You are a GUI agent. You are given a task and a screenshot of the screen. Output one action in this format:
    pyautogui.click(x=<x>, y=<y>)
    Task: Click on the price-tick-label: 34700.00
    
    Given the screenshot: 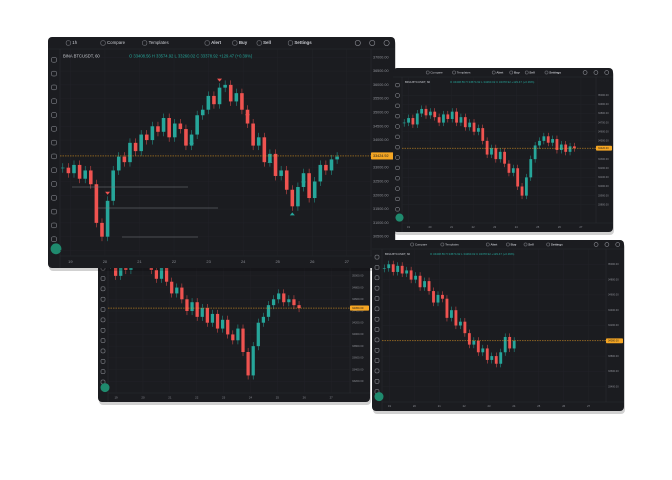 What is the action you would take?
    pyautogui.click(x=603, y=122)
    